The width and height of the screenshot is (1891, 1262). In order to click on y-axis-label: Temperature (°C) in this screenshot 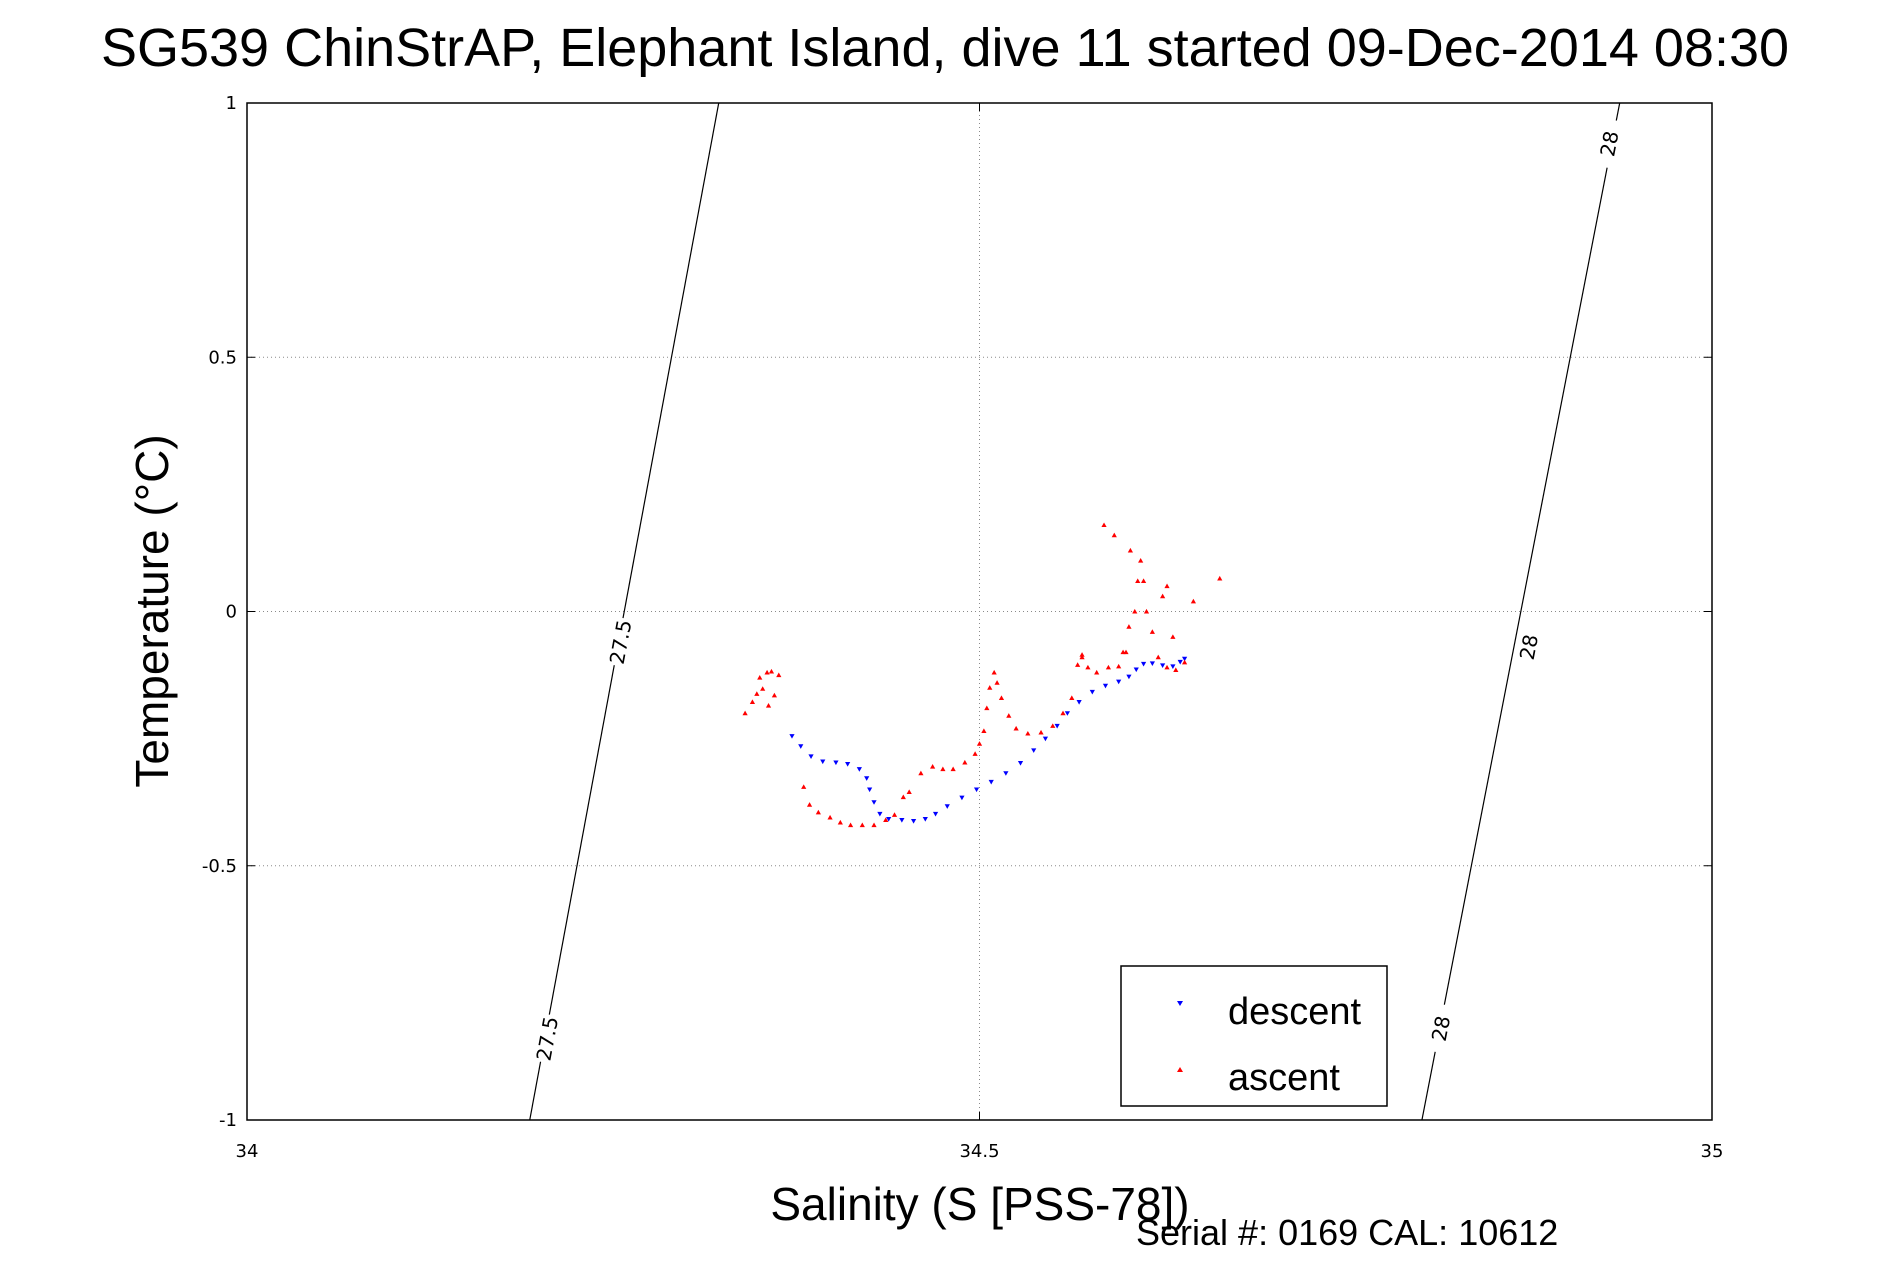, I will do `click(152, 610)`.